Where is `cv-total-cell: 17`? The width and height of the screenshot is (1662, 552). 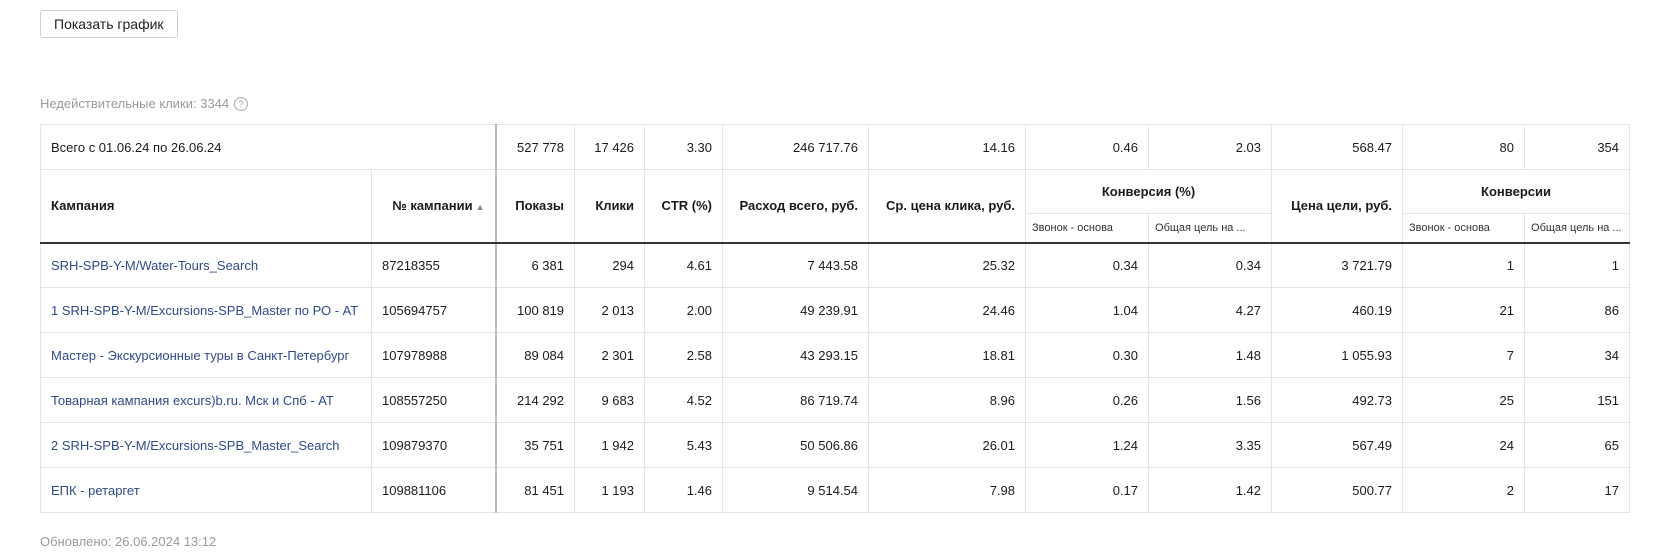
cv-total-cell: 17 is located at coordinates (1577, 490).